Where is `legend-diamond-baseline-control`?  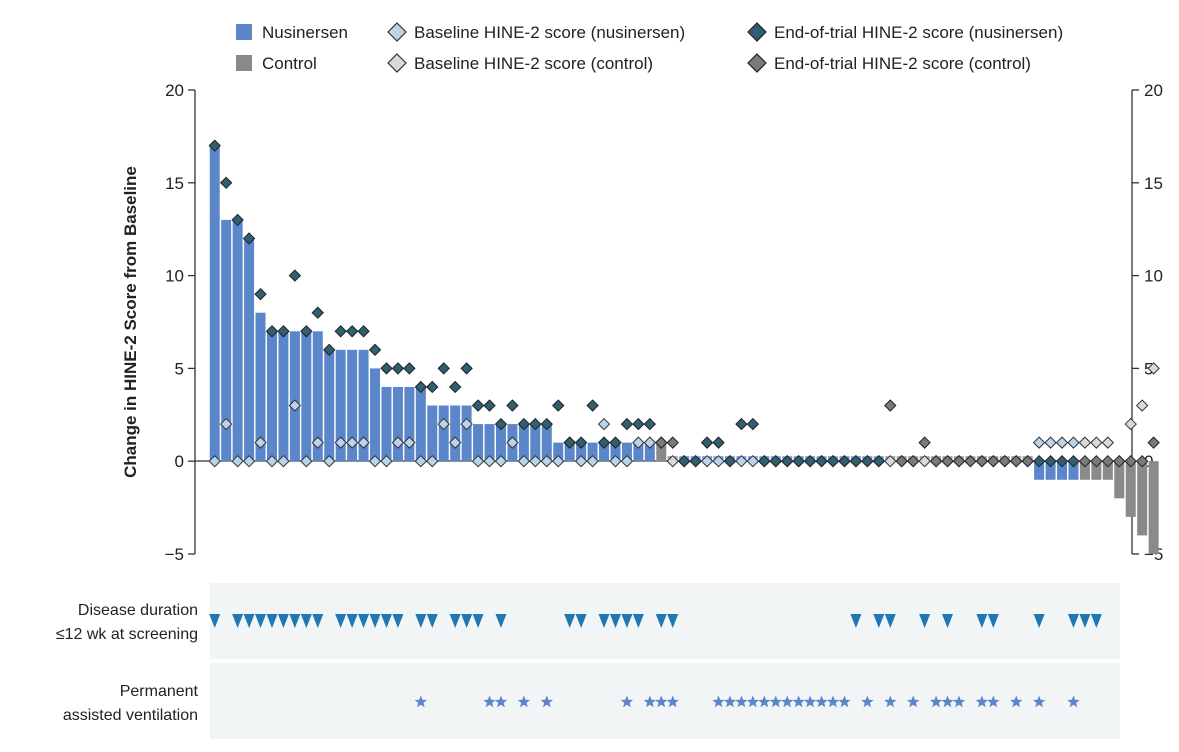
legend-diamond-baseline-control is located at coordinates (397, 63).